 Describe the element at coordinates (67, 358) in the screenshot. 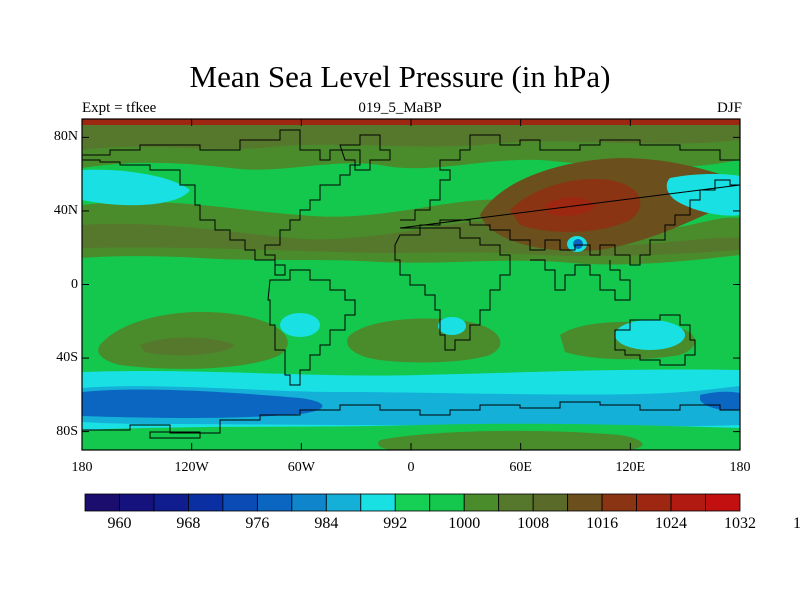

I see `lat-tick-label: 40S` at that location.